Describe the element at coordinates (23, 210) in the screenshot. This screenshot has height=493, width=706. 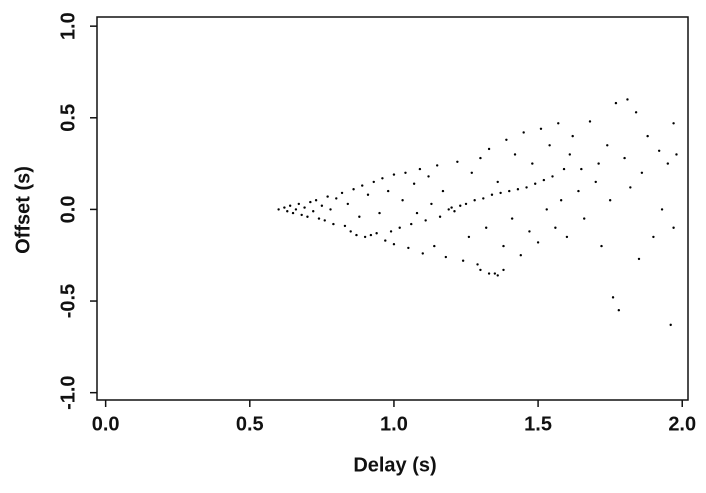
I see `y-axis-label: Offset (s)` at that location.